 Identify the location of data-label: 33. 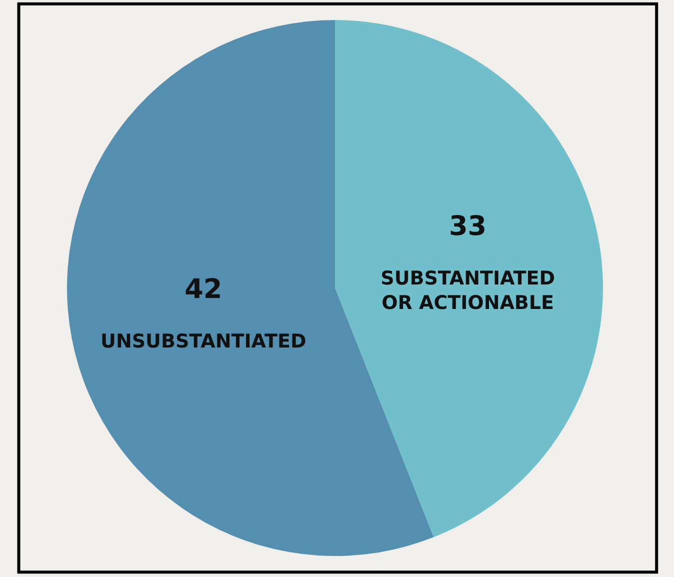
(468, 226).